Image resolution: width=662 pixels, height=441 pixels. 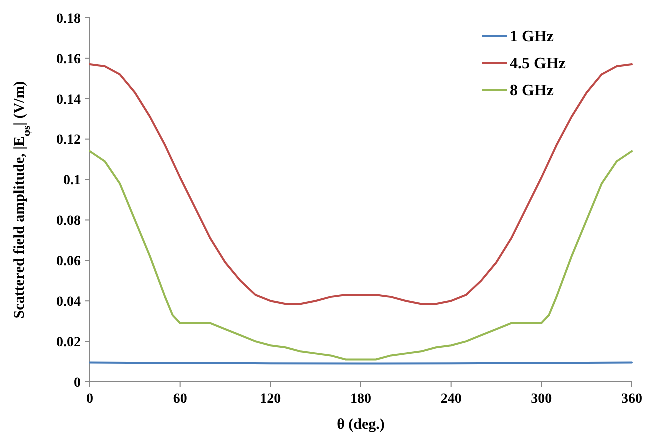 What do you see at coordinates (68, 60) in the screenshot?
I see `y-tick-label: 0.16` at bounding box center [68, 60].